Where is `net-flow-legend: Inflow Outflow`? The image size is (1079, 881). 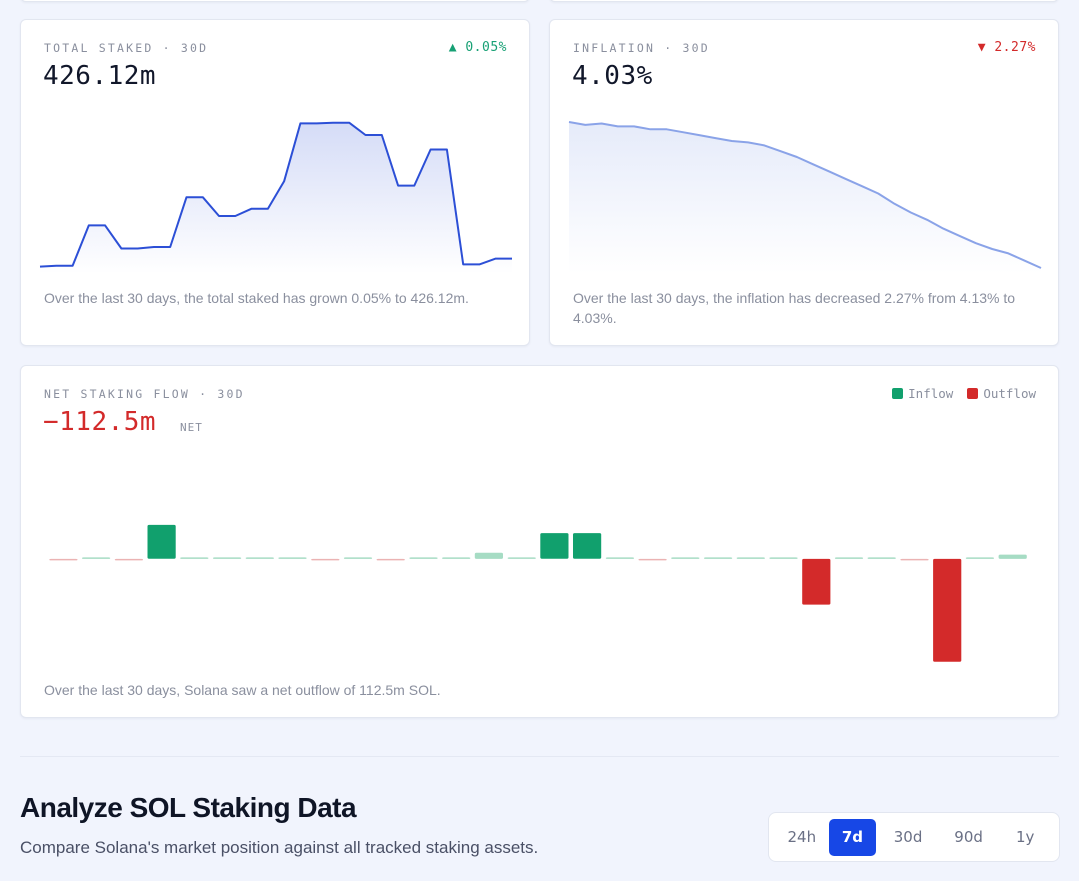 net-flow-legend: Inflow Outflow is located at coordinates (964, 393).